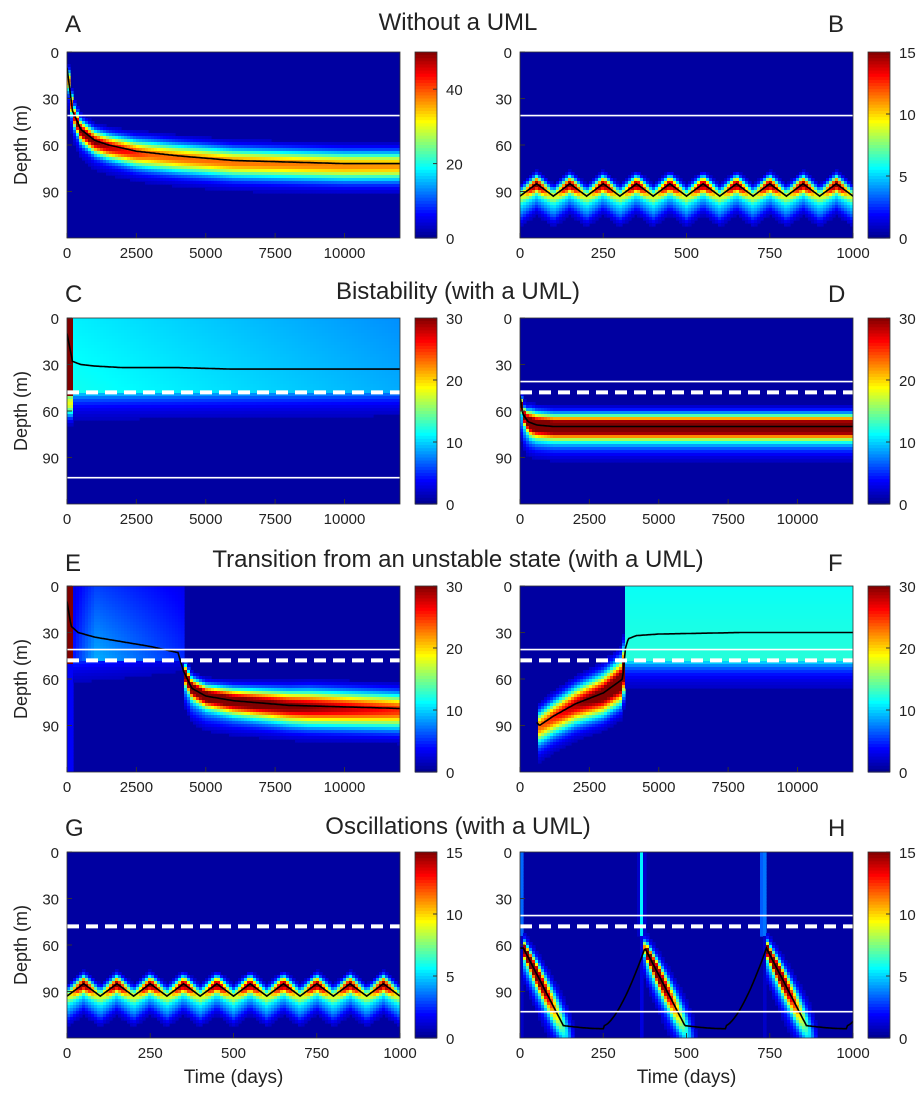 The image size is (916, 1118). I want to click on y-axis-label: Depth (m), so click(21, 145).